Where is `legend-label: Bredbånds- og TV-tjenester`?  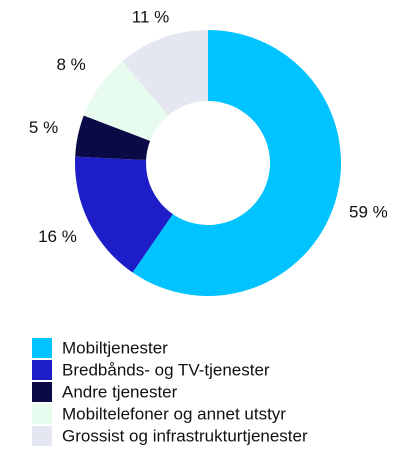 legend-label: Bredbånds- og TV-tjenester is located at coordinates (166, 369).